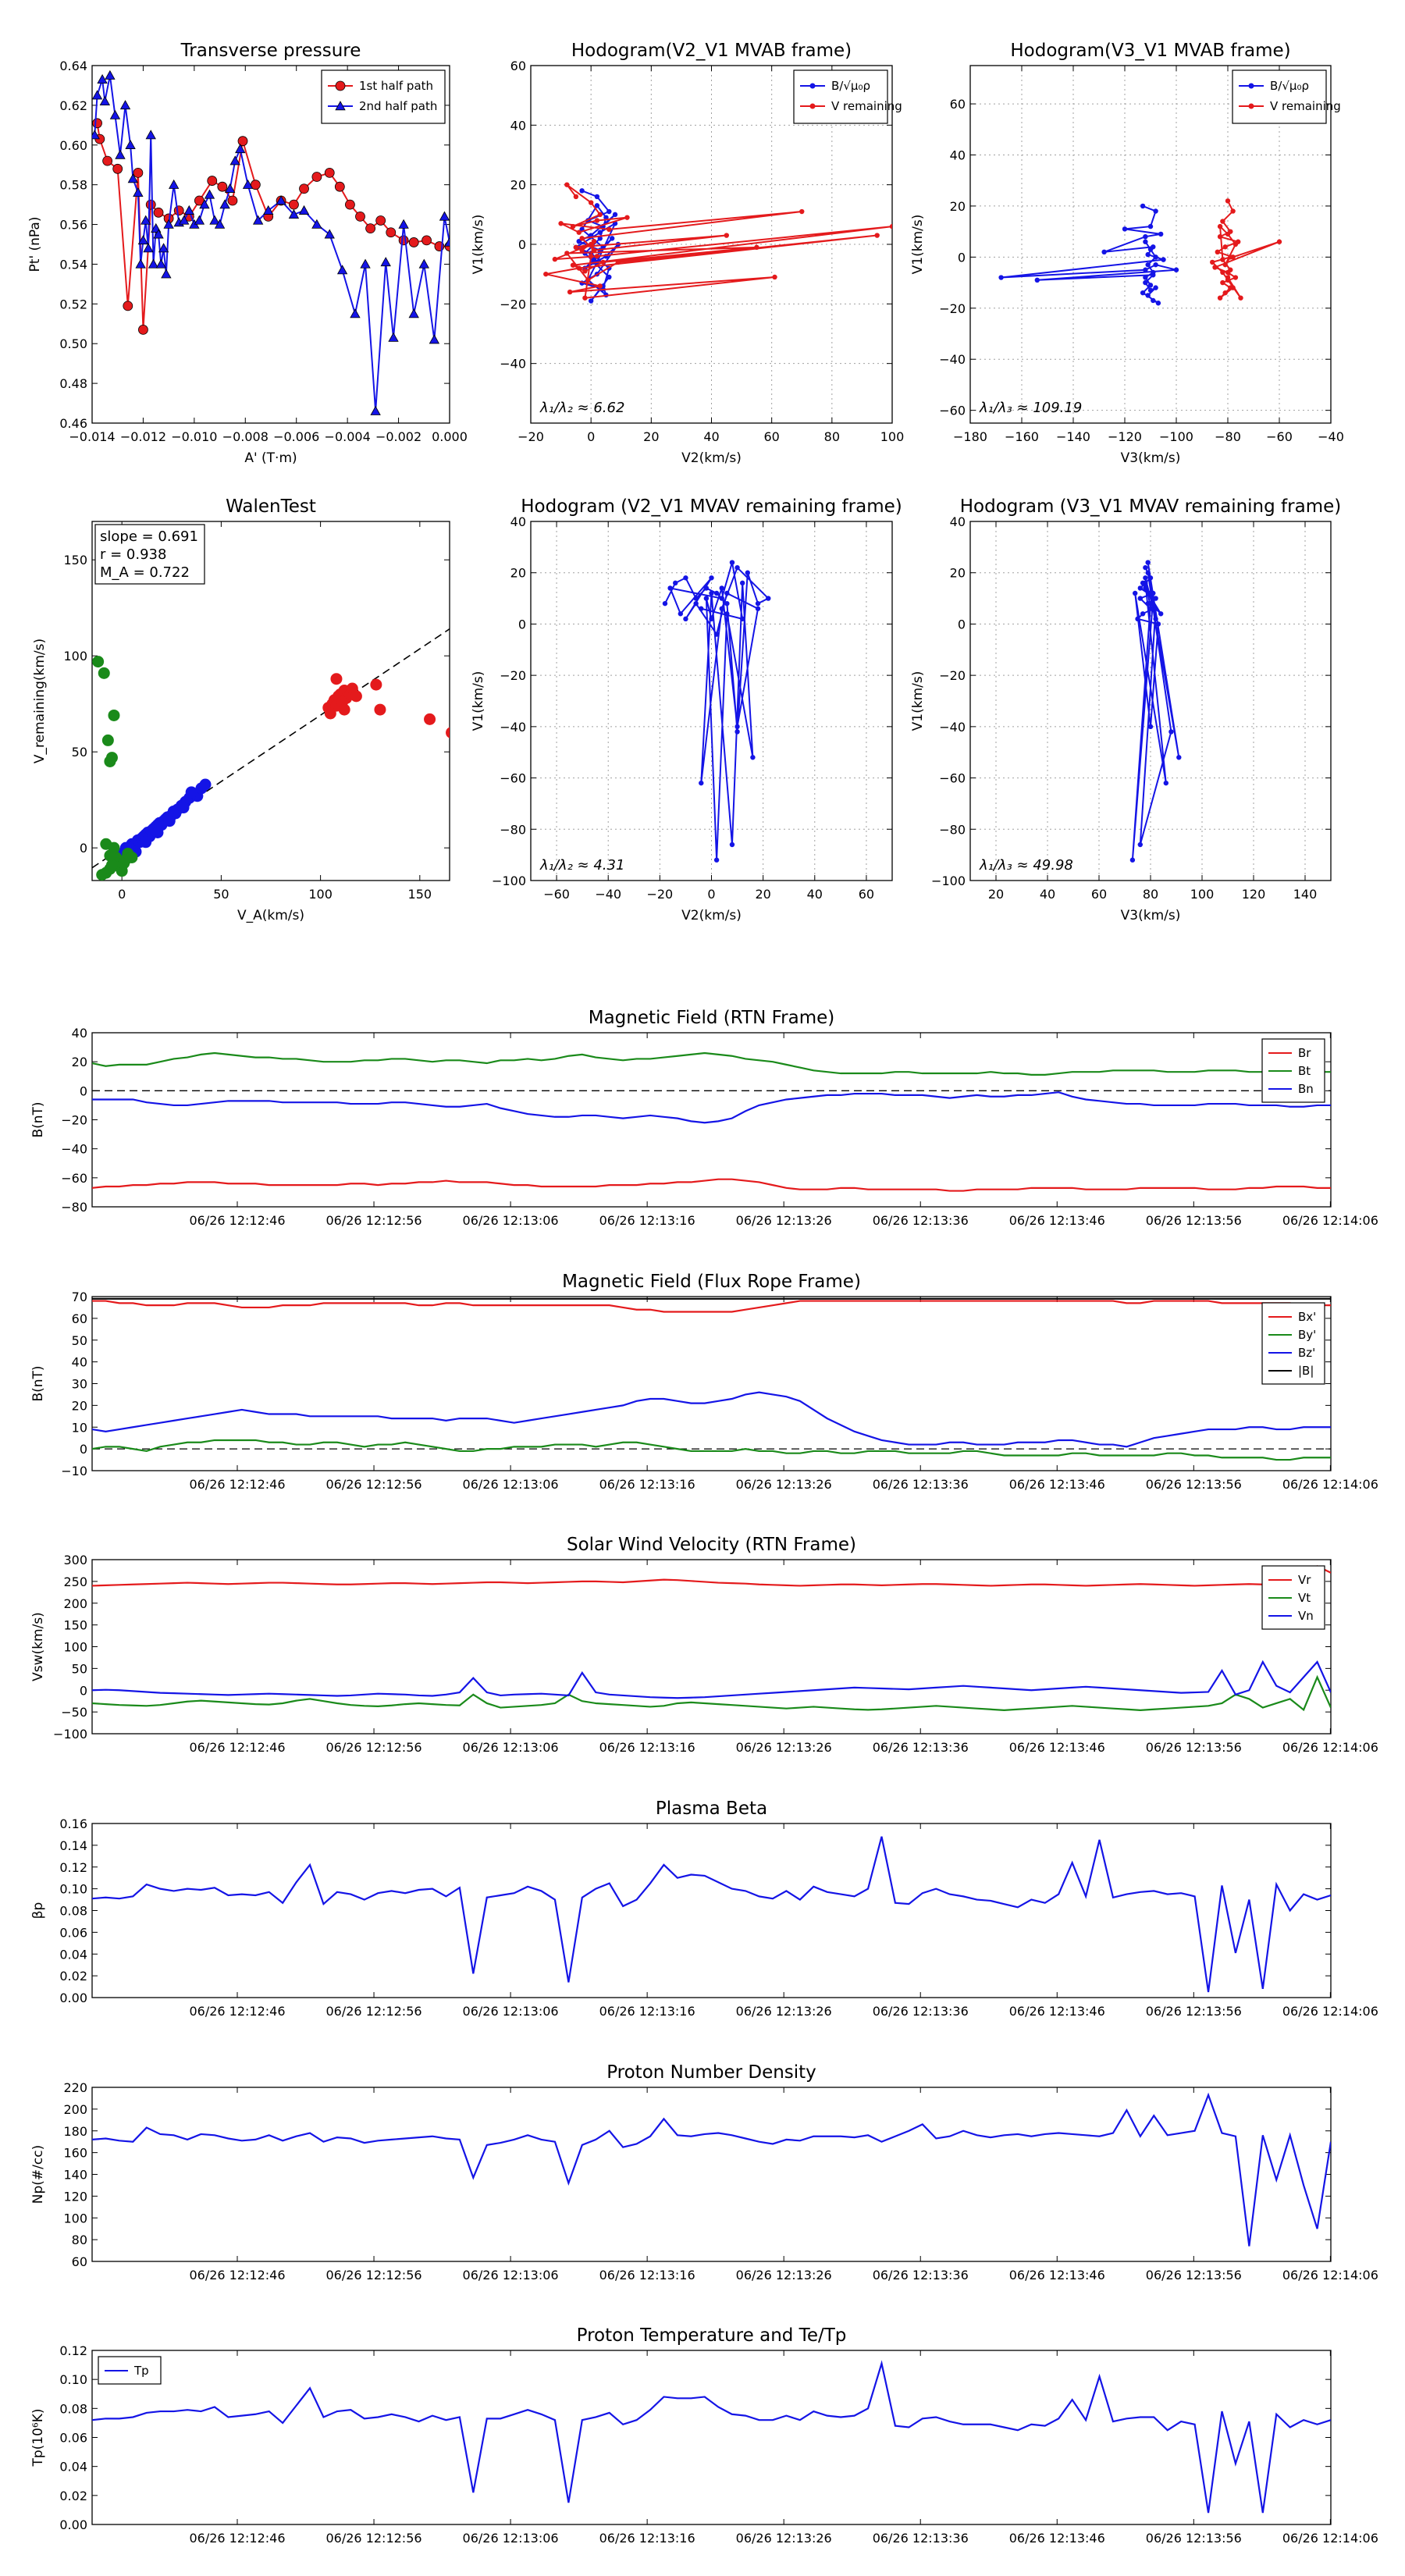  I want to click on walen-stats-box, so click(150, 554).